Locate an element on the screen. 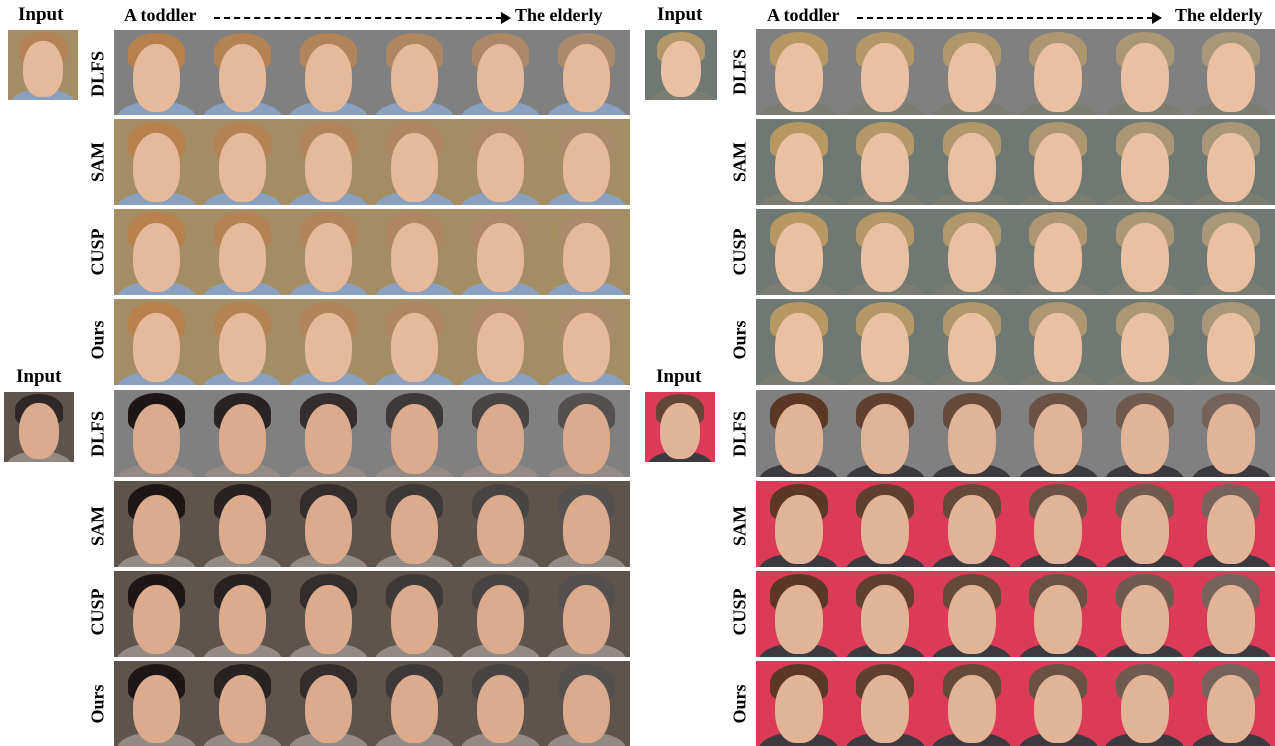  input-image-blonde-girl is located at coordinates (681, 65).